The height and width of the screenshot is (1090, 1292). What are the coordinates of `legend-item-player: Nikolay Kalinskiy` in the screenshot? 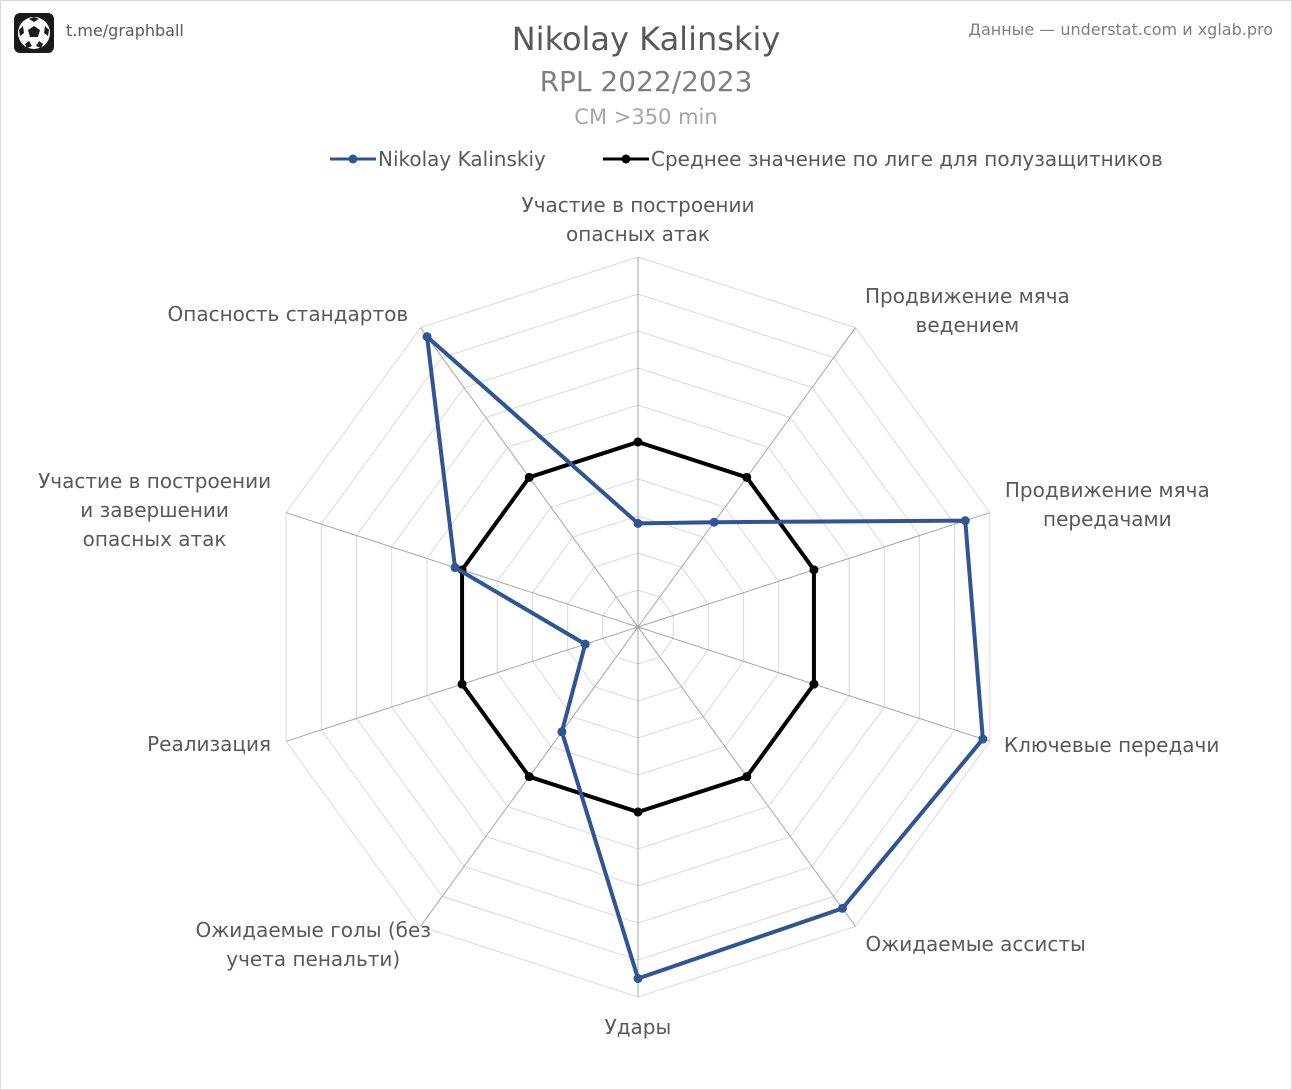 It's located at (438, 159).